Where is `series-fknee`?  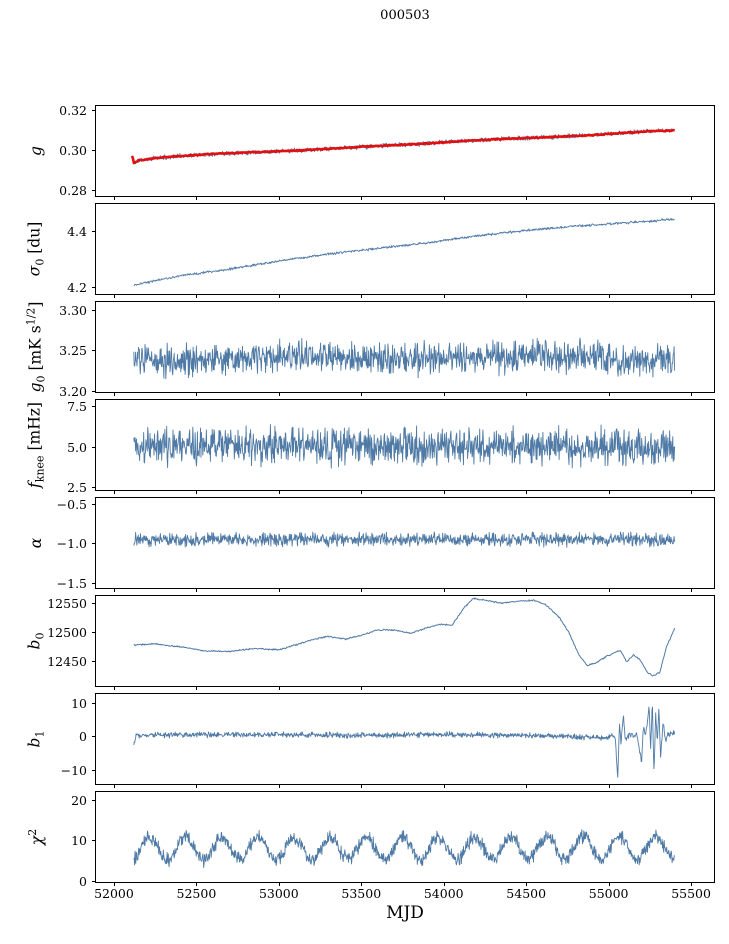
series-fknee is located at coordinates (404, 446).